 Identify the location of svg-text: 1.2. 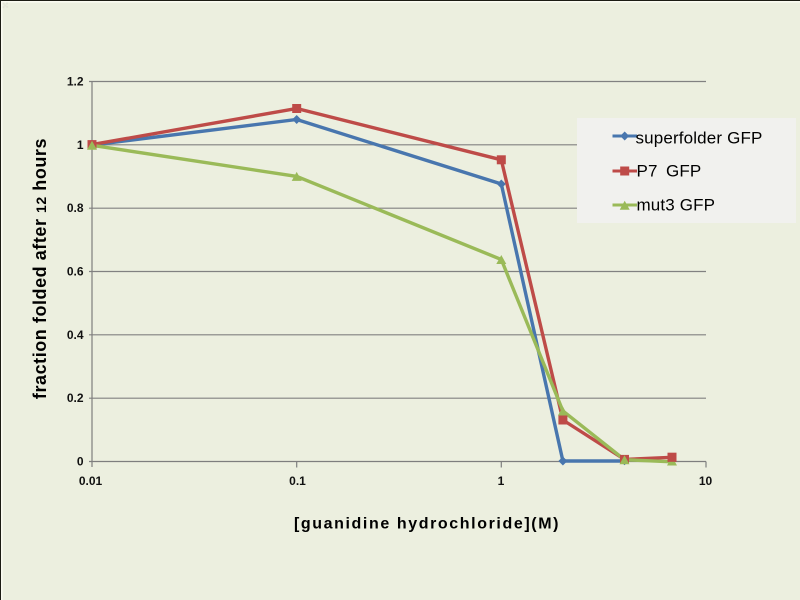
(75, 82).